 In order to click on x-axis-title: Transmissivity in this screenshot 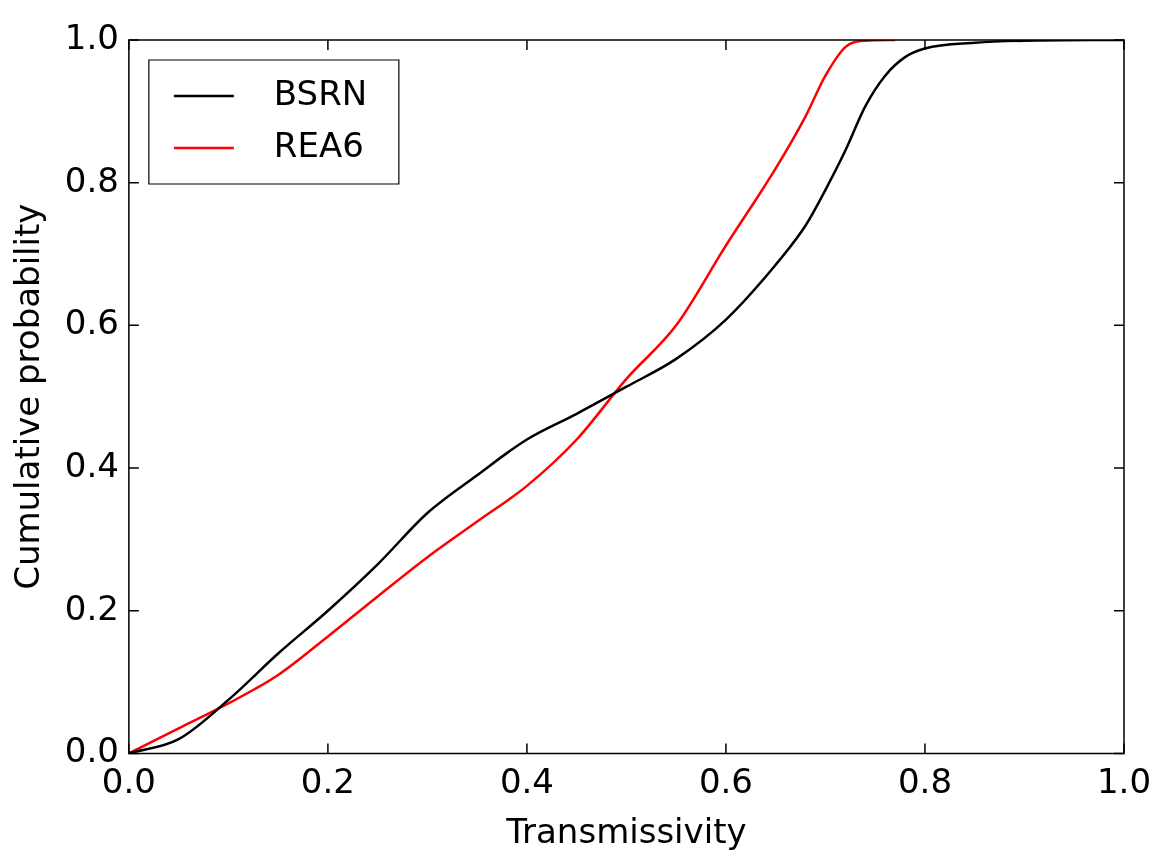, I will do `click(626, 831)`.